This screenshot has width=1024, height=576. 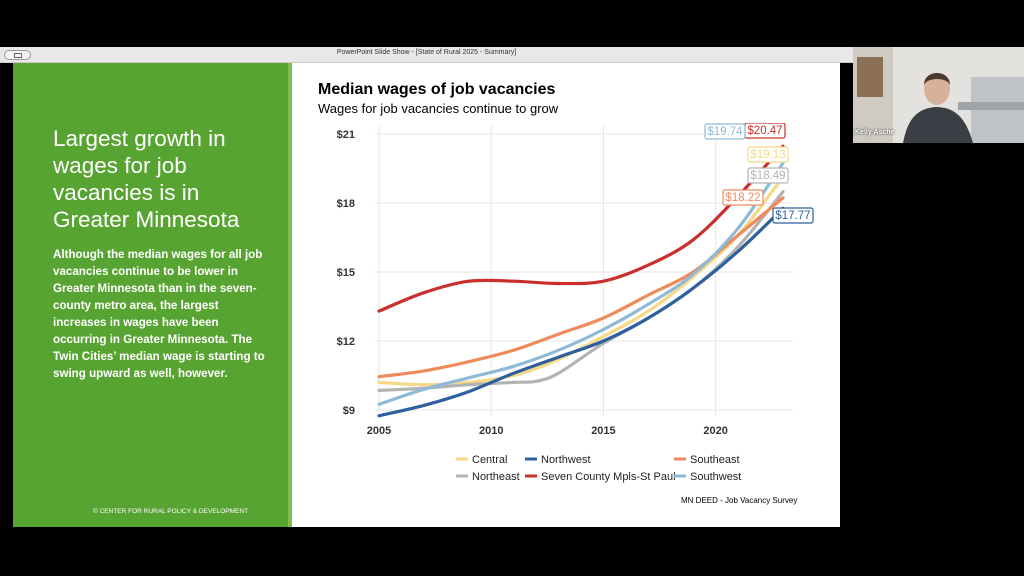 I want to click on x-tick-label: 2015, so click(x=603, y=431).